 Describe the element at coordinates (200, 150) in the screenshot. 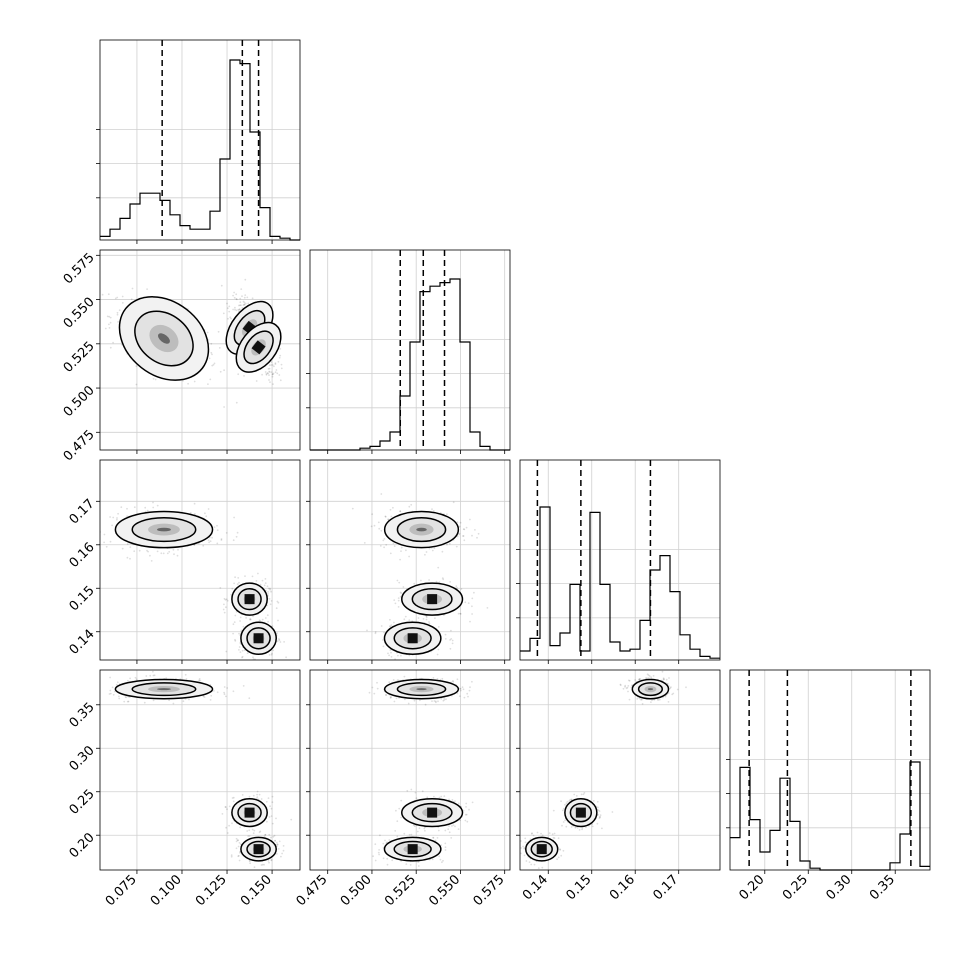

I see `histogram-step` at that location.